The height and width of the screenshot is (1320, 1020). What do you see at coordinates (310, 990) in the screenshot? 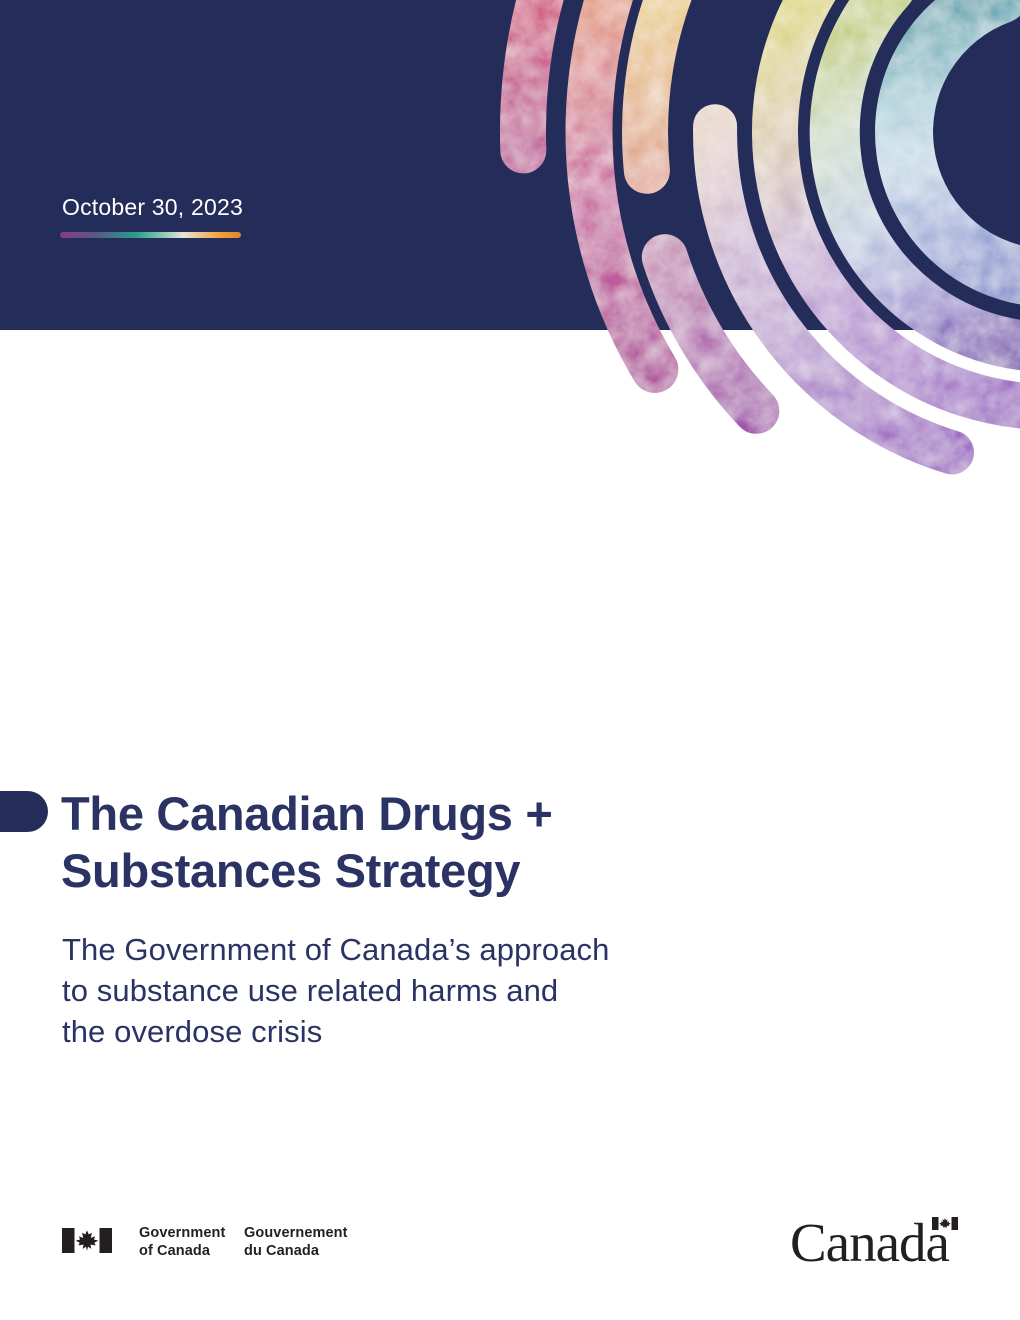
I see `subtitle-line-2: to substance use related harms and` at bounding box center [310, 990].